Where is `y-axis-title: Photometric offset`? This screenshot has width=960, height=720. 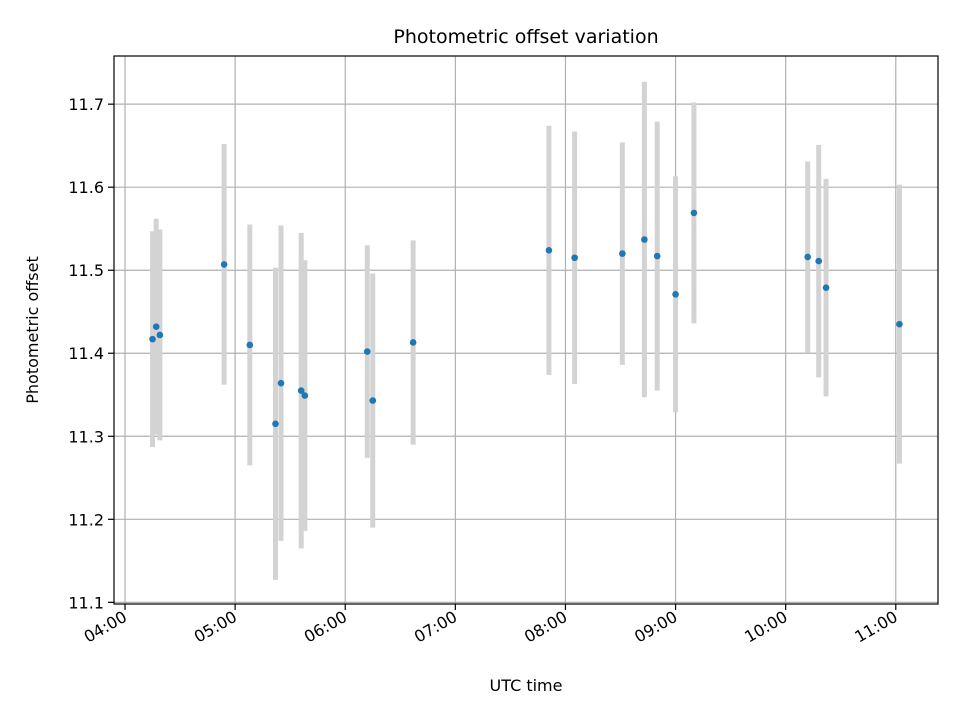 y-axis-title: Photometric offset is located at coordinates (32, 330).